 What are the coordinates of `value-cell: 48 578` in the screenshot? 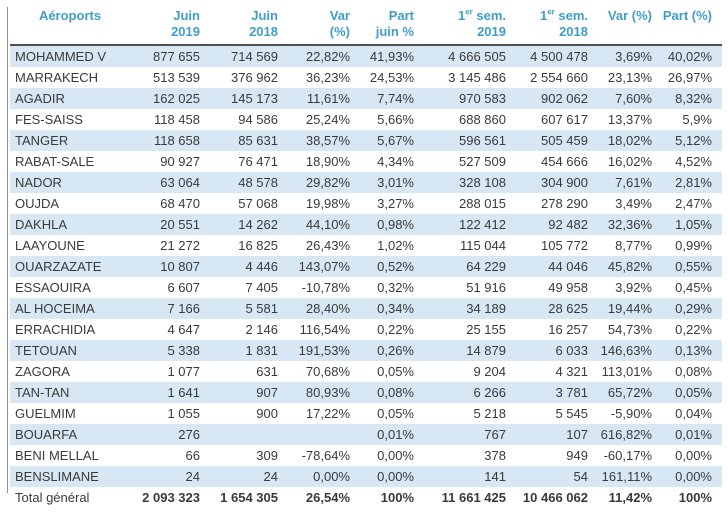 It's located at (258, 182).